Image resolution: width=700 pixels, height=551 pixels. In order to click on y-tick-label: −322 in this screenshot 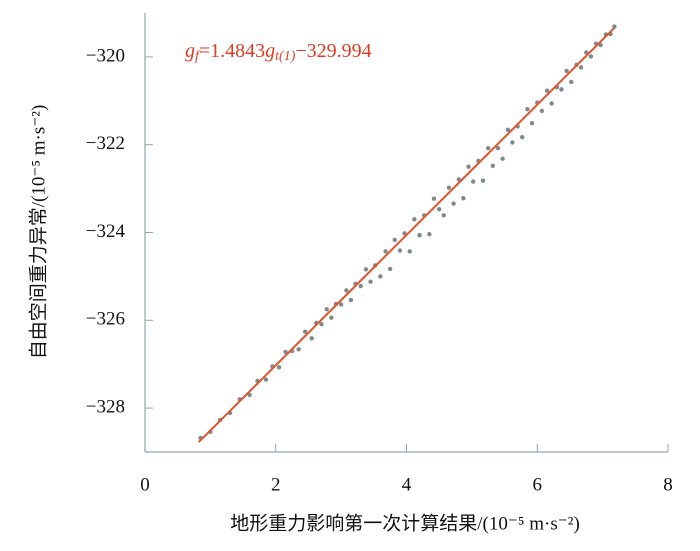, I will do `click(105, 143)`.